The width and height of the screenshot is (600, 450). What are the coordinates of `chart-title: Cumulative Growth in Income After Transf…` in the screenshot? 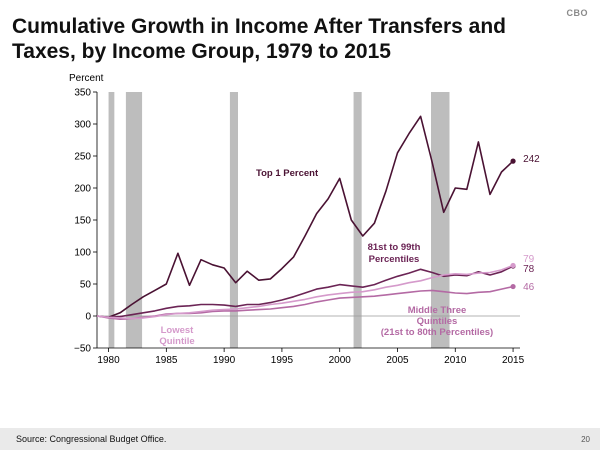 It's located at (259, 39).